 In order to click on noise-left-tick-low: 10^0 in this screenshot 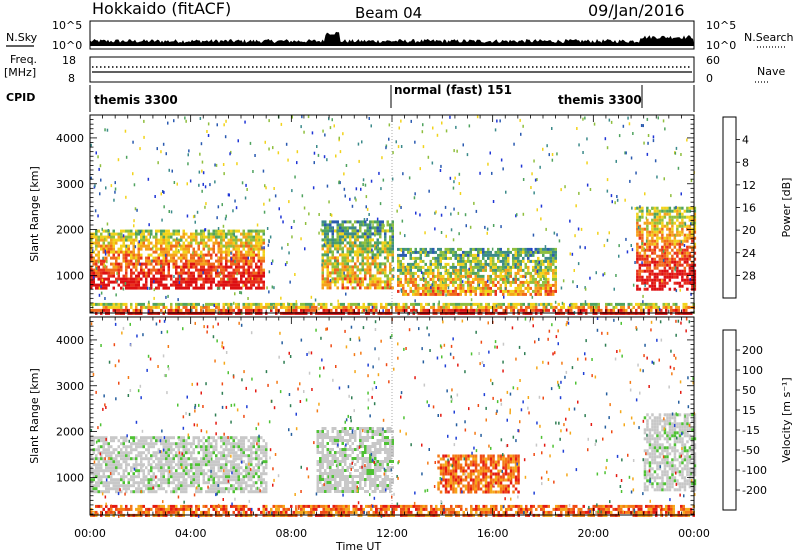, I will do `click(67, 45)`.